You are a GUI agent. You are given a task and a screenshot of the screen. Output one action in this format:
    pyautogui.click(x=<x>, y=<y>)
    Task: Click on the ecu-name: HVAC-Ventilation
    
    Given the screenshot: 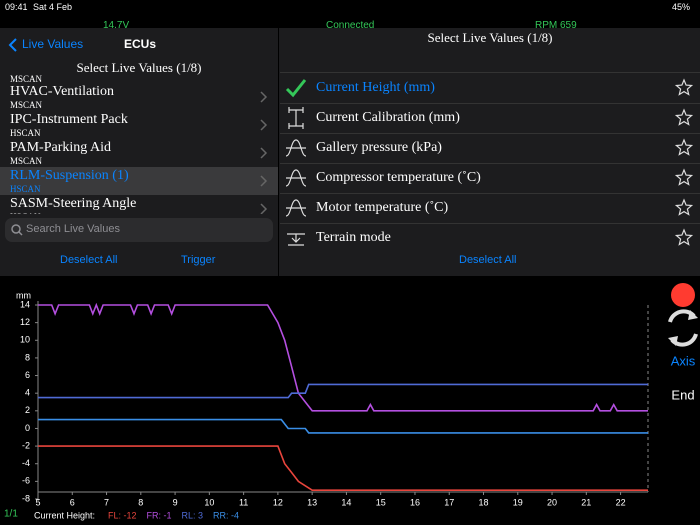 What is the action you would take?
    pyautogui.click(x=62, y=91)
    